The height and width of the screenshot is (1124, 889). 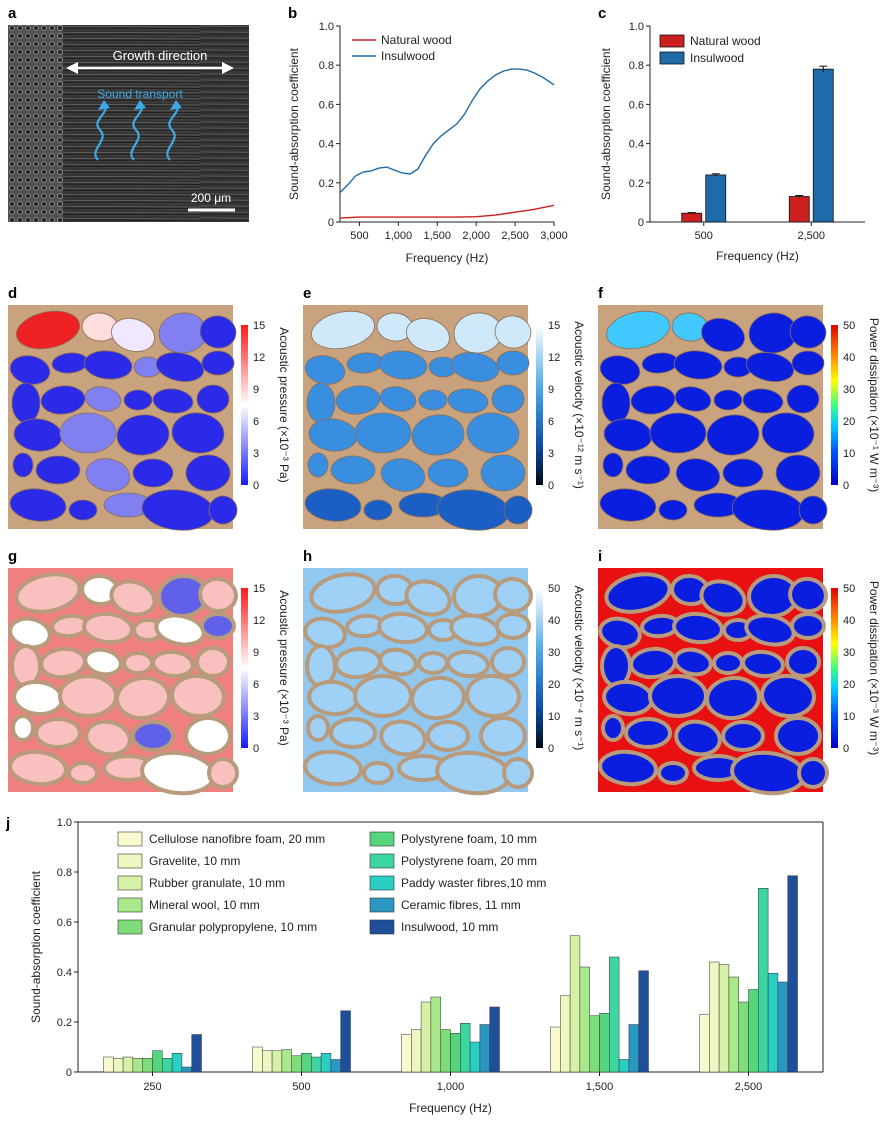 I want to click on y-tick-label-3: 0.6, so click(x=64, y=923).